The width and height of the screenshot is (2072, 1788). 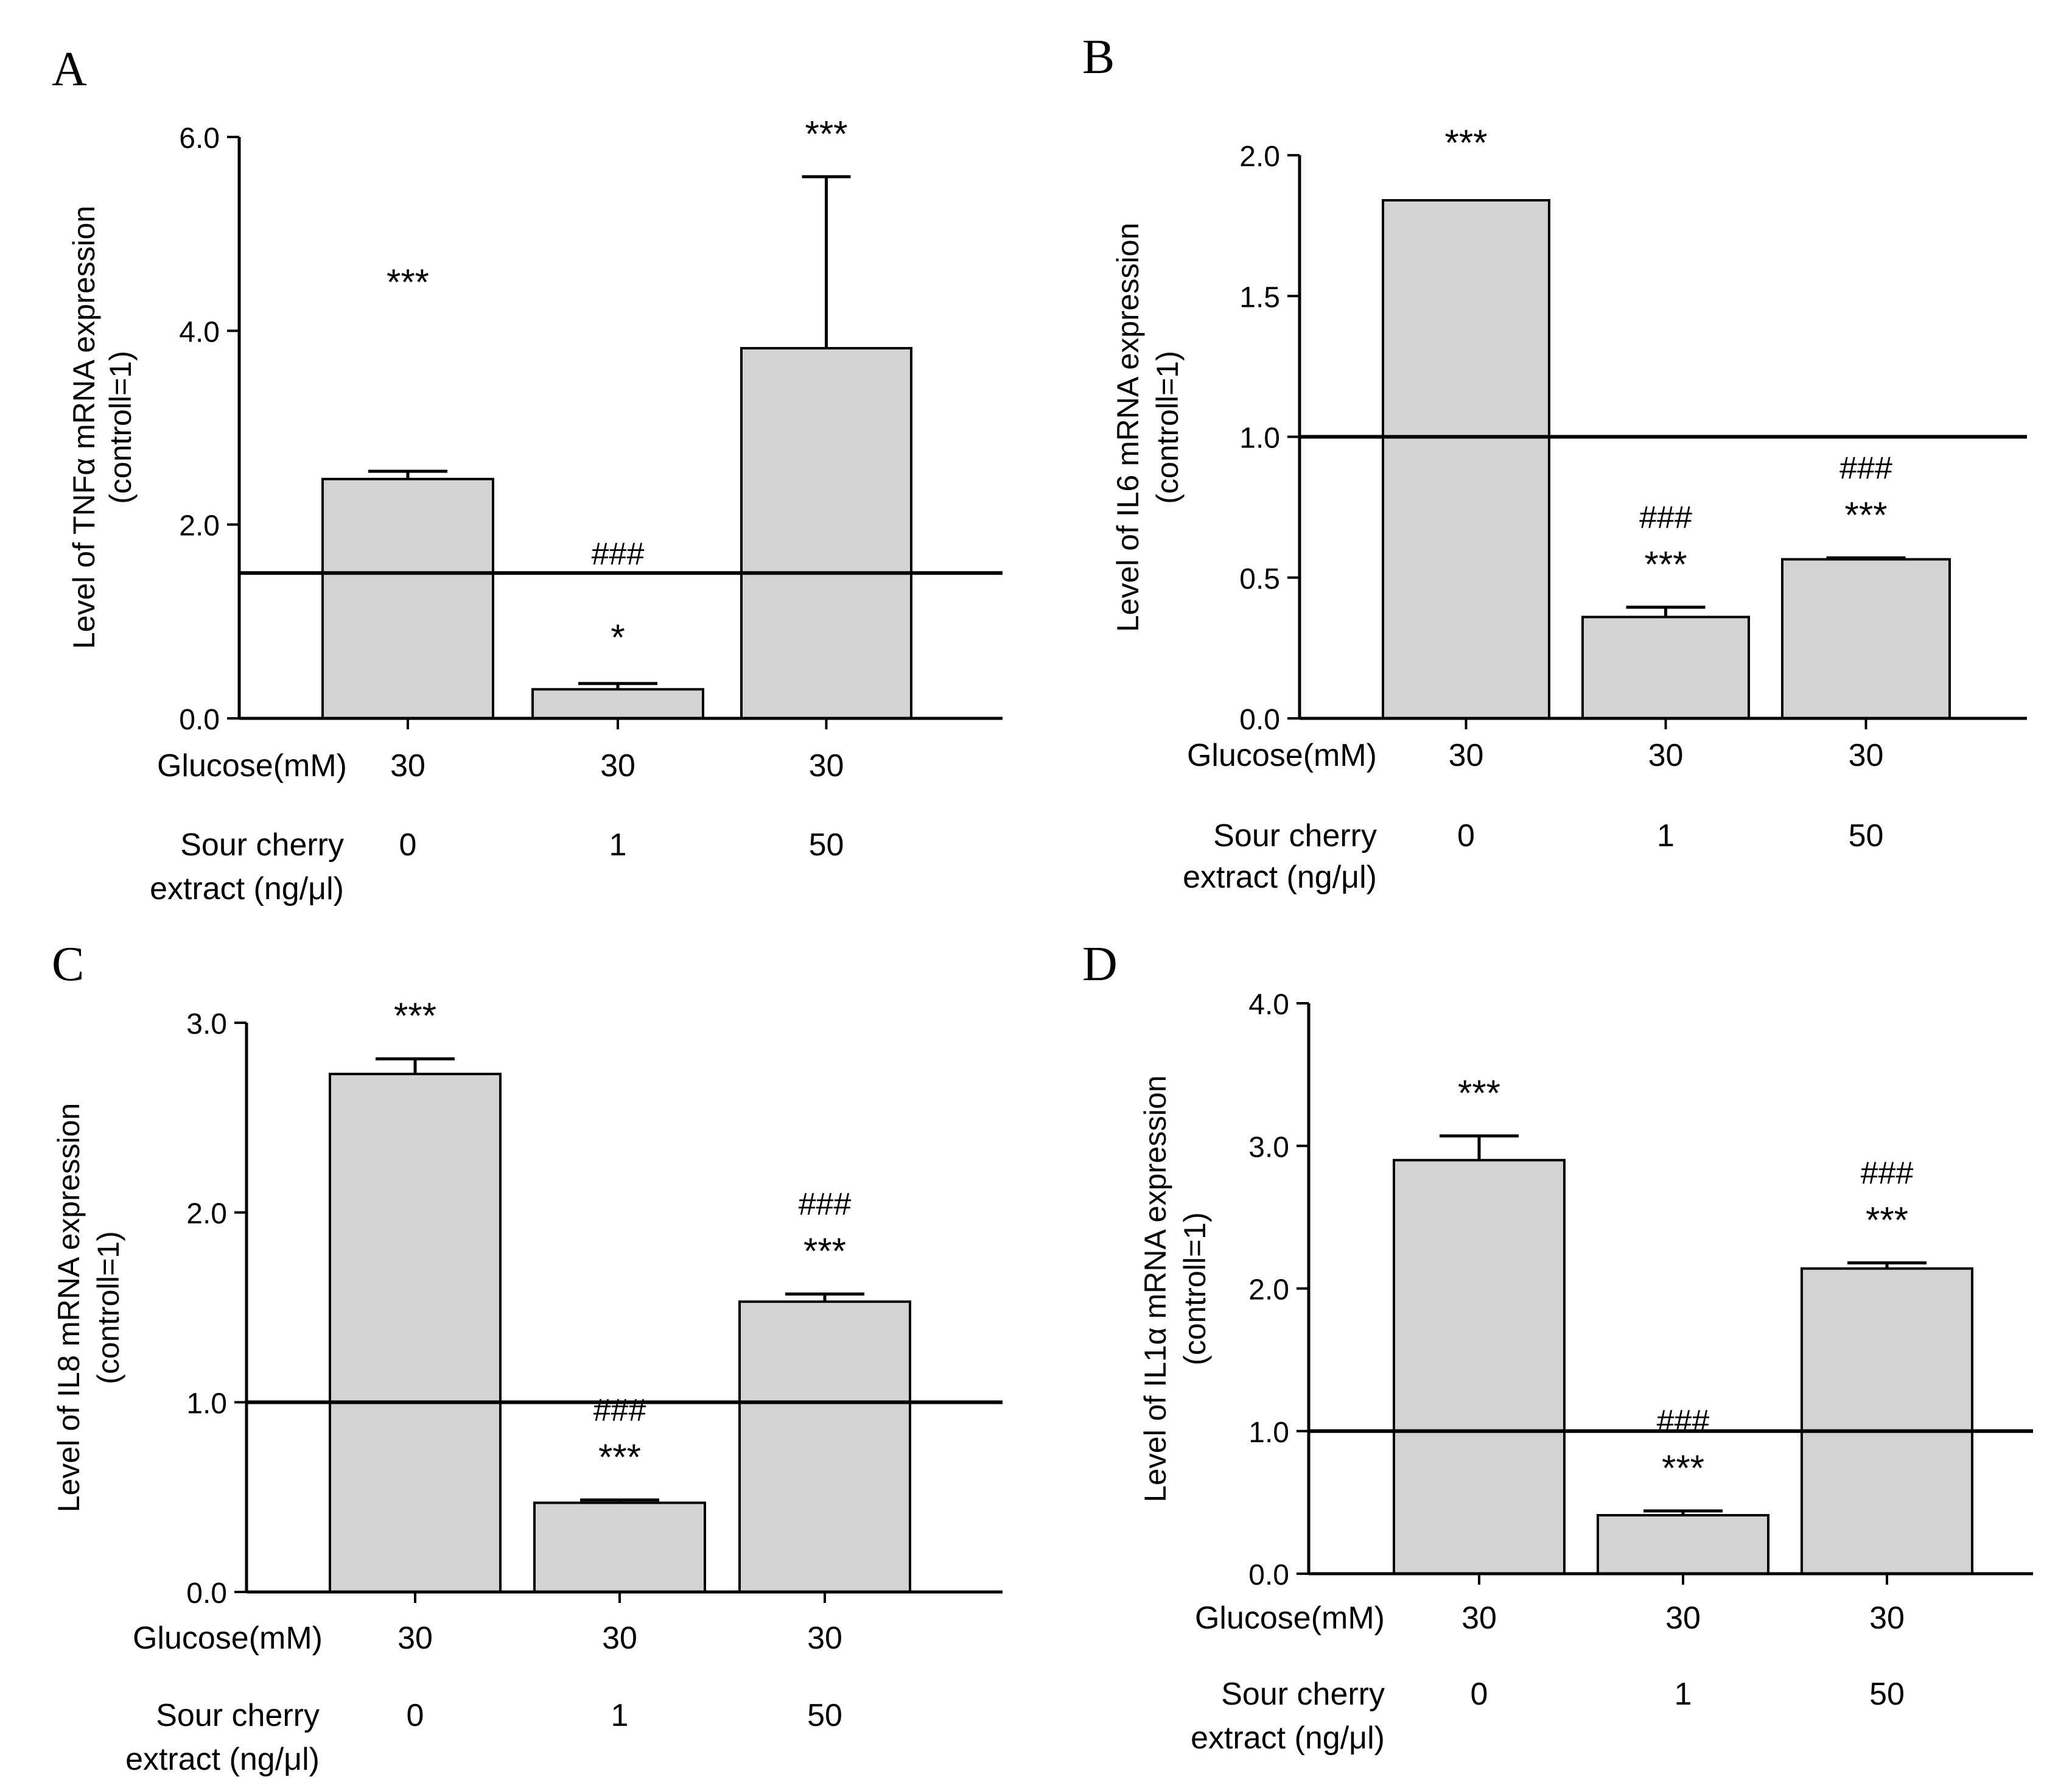 I want to click on panel-letter: A, so click(x=69, y=69).